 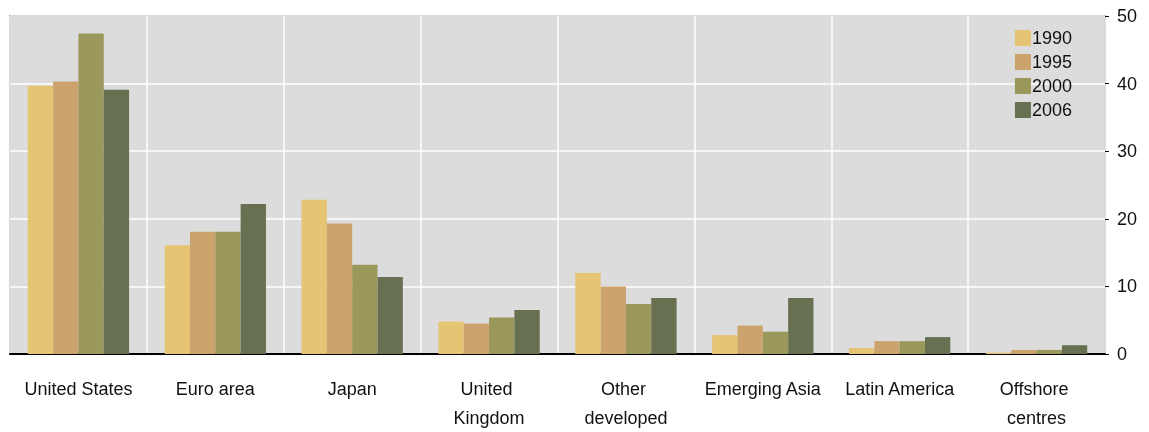 I want to click on legend-label: 2000, so click(x=1051, y=86).